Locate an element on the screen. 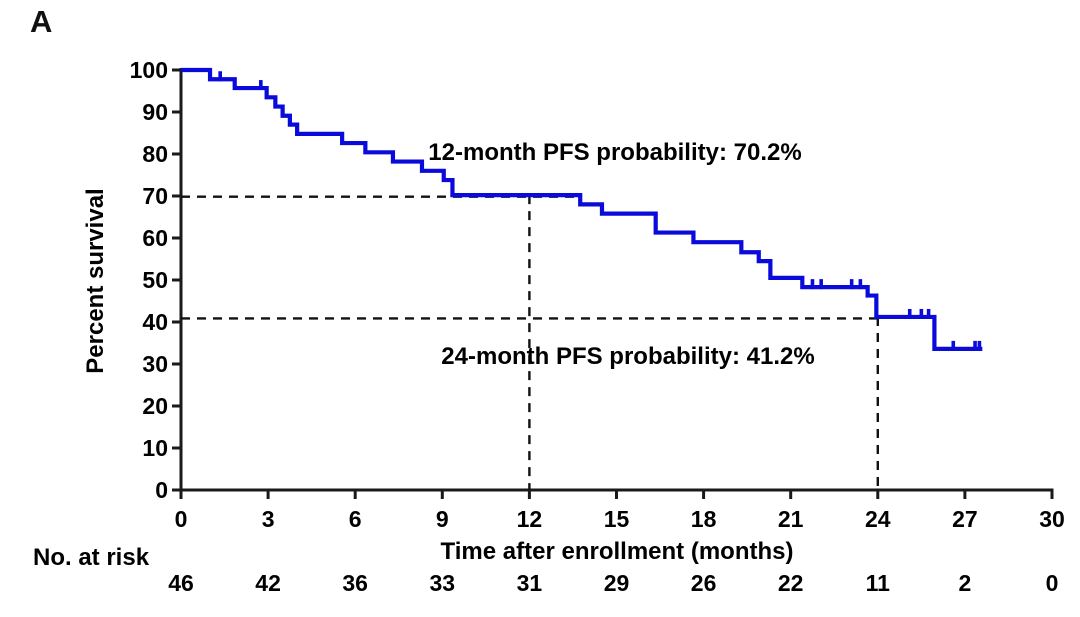 This screenshot has height=617, width=1080. x-axis-title: Time after enrollment (months) is located at coordinates (617, 551).